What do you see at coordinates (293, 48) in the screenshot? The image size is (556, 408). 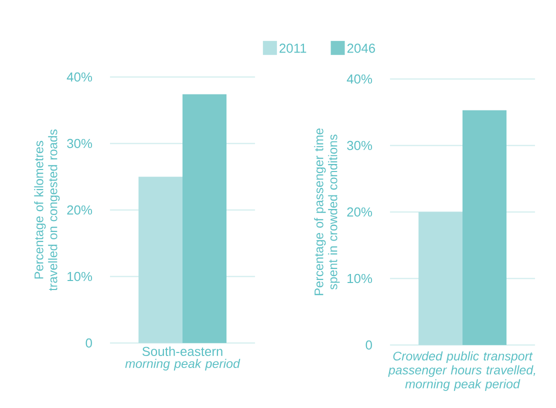 I see `legend-label: 2011` at bounding box center [293, 48].